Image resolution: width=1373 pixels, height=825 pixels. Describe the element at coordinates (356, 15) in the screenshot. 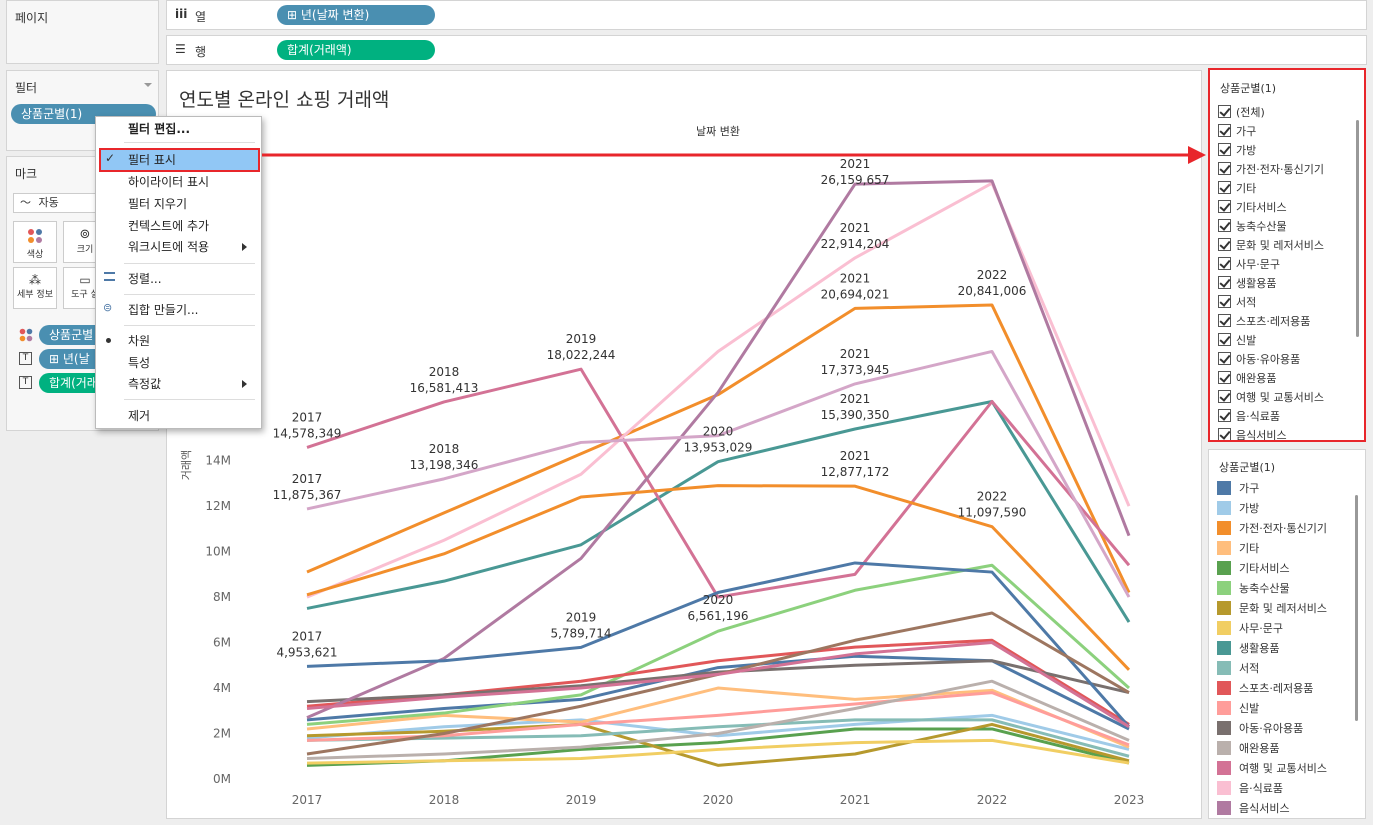

I see `columns-pill: ⊞ 년(날짜 변환)` at that location.